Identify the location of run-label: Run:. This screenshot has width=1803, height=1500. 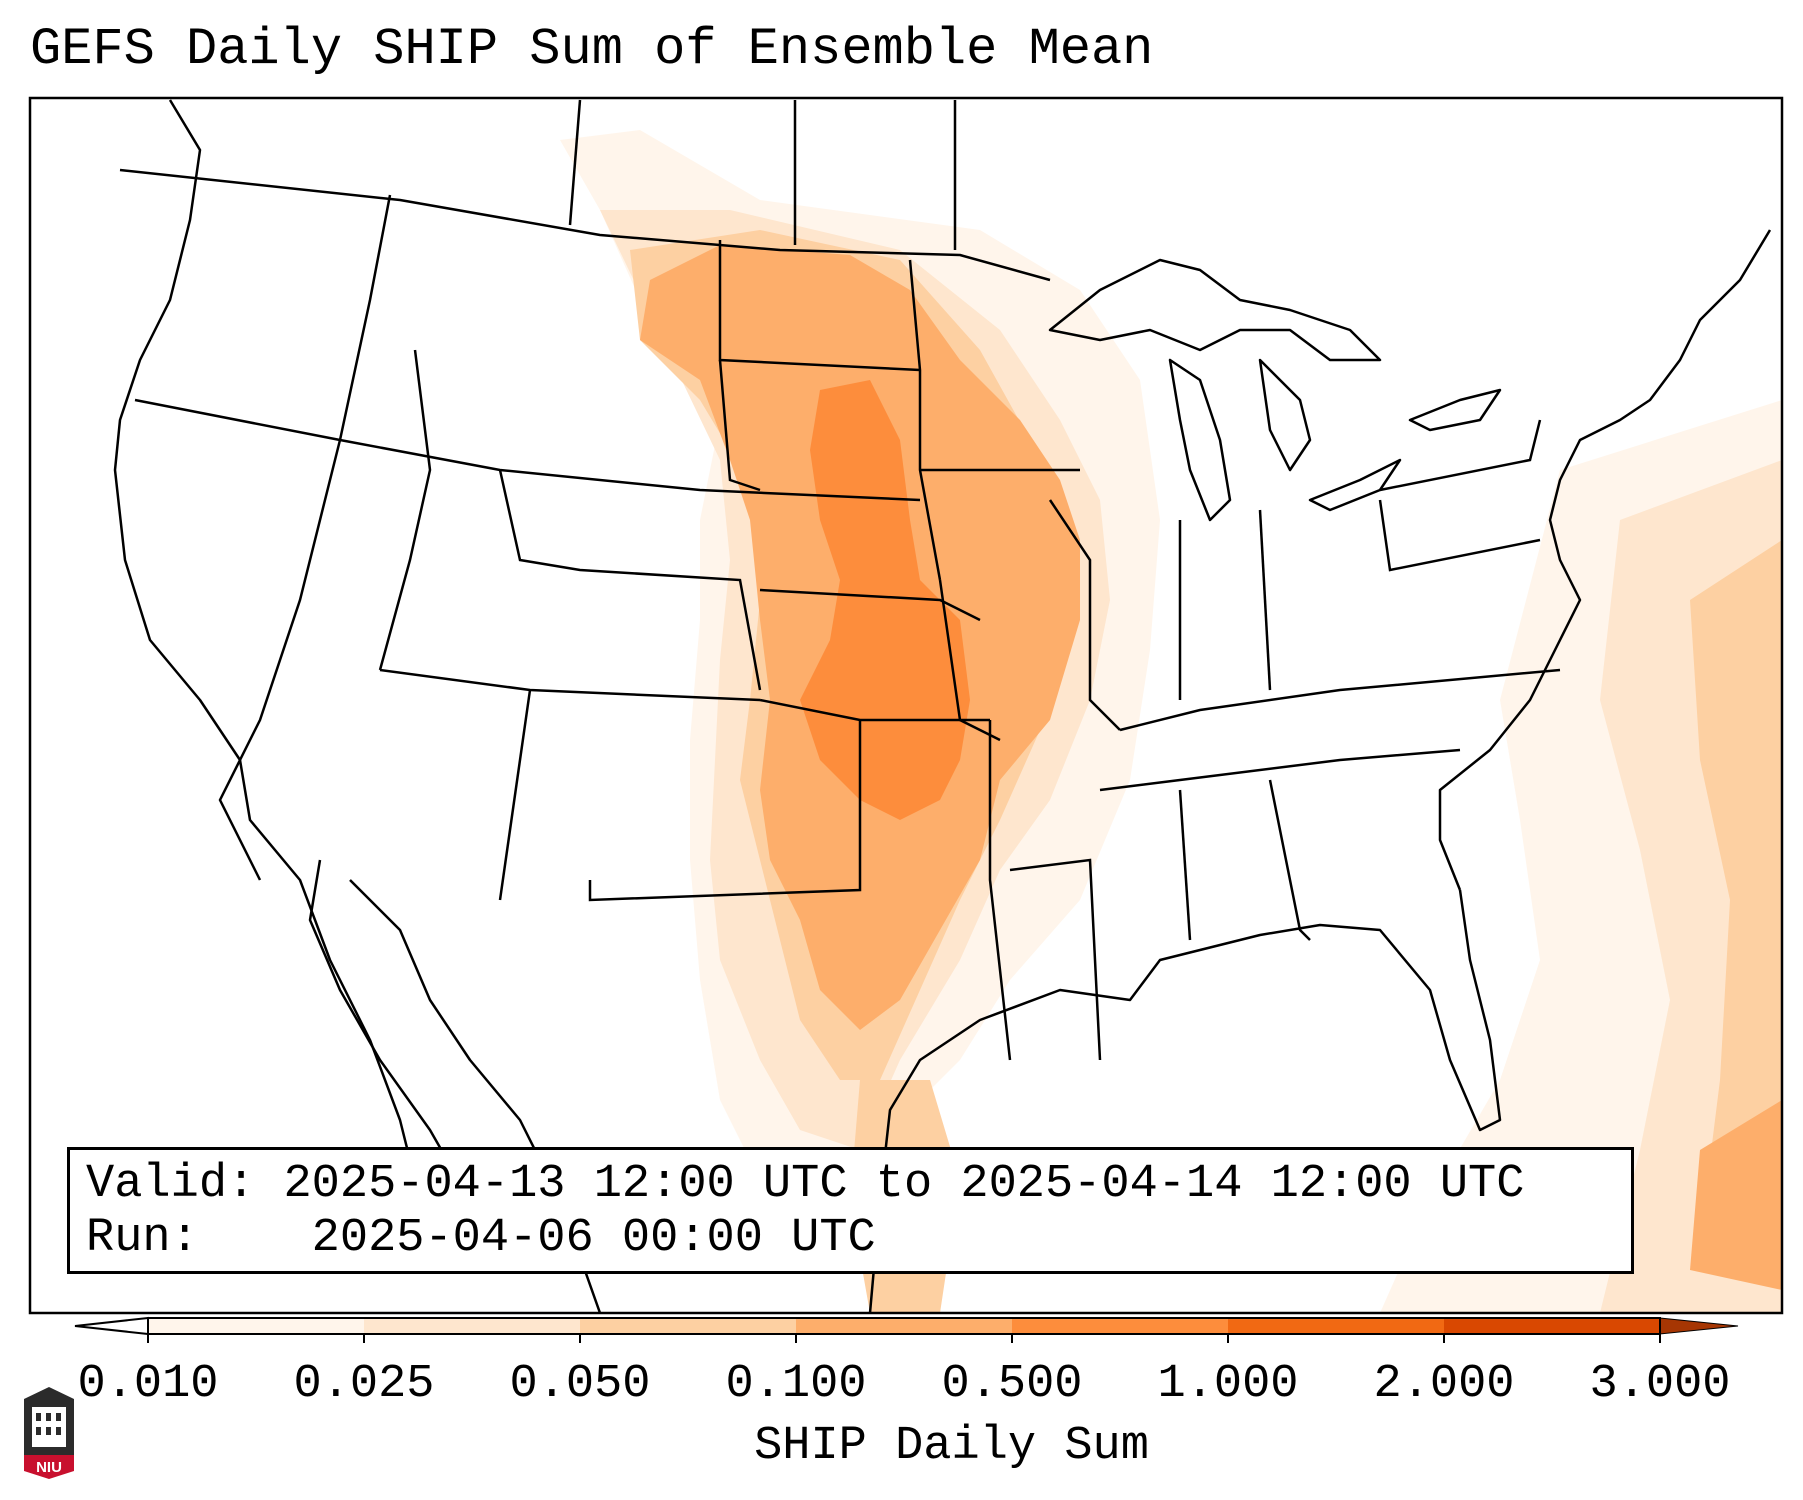
(142, 1238).